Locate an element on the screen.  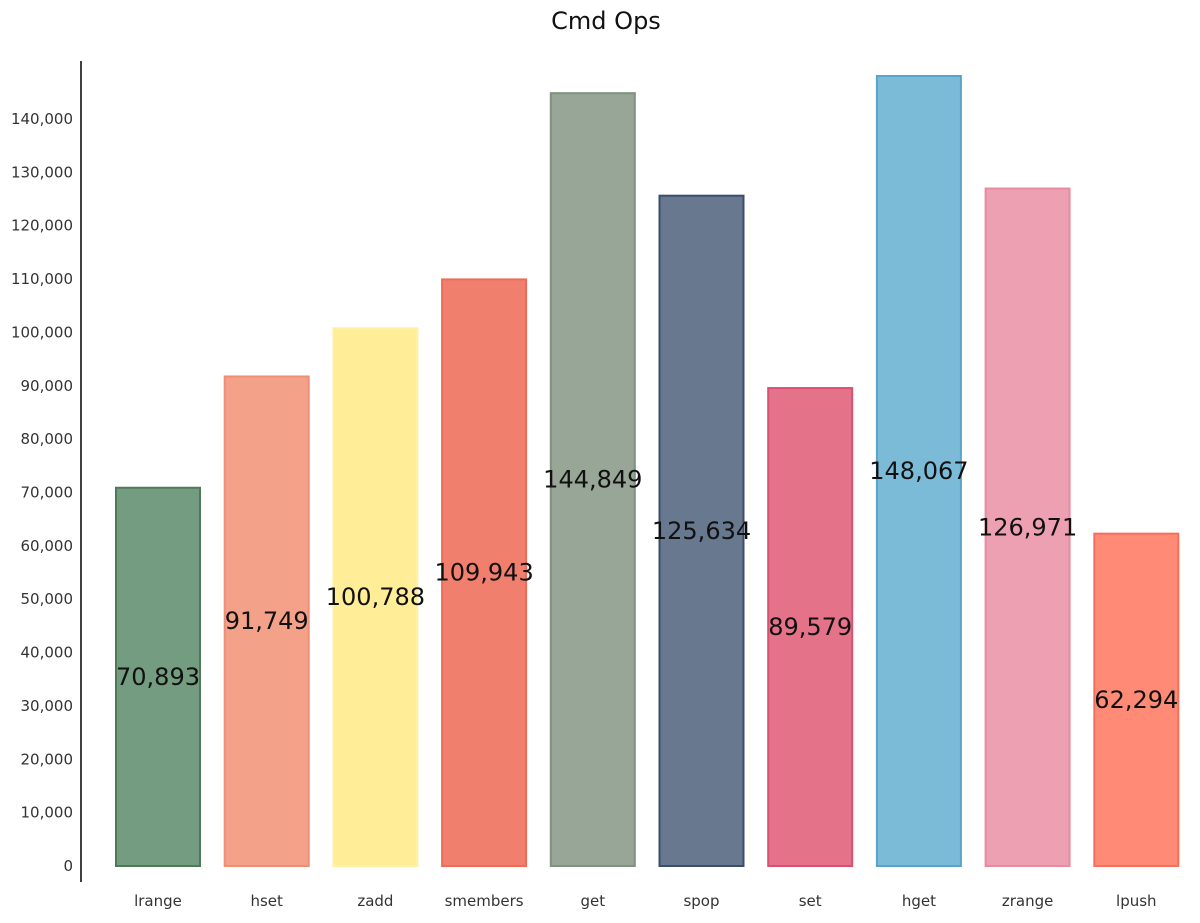
x-tick-label-smembers: smembers is located at coordinates (484, 901).